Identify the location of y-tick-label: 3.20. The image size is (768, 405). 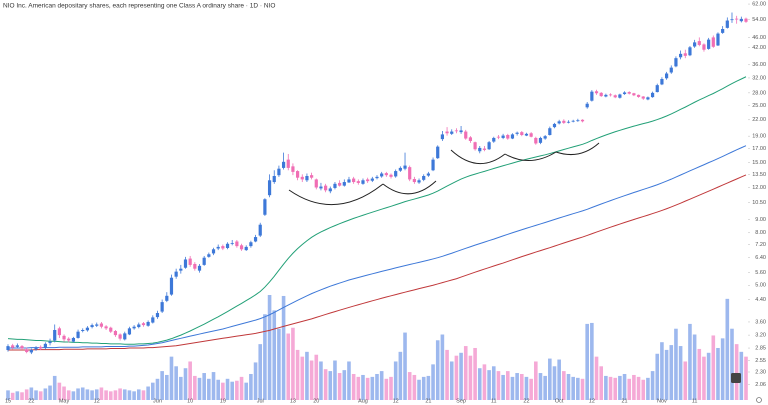
(760, 336).